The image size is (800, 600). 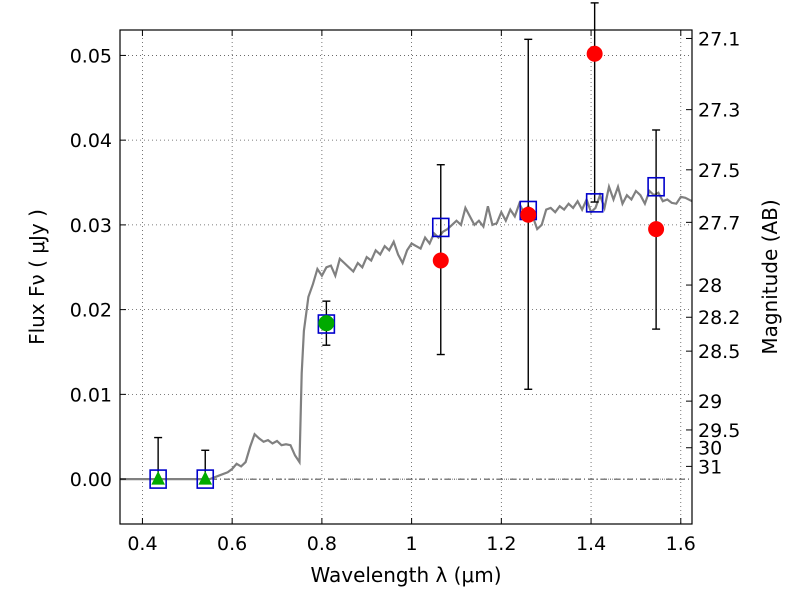 I want to click on y2-tick-label: 29, so click(x=710, y=402).